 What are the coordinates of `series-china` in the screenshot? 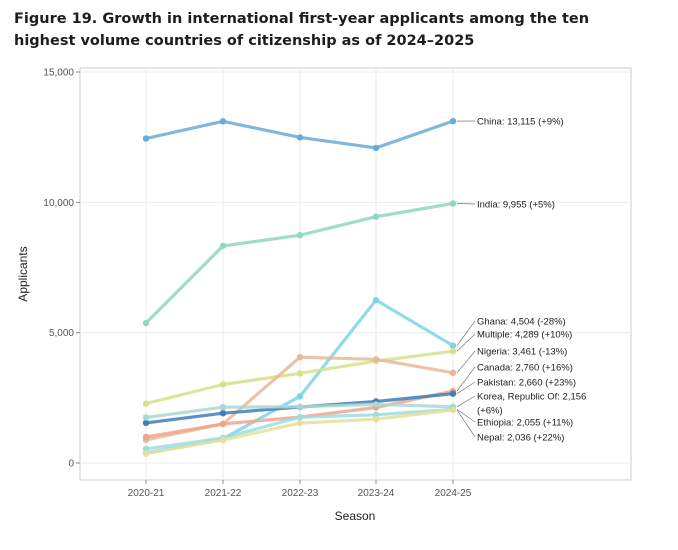 It's located at (299, 134).